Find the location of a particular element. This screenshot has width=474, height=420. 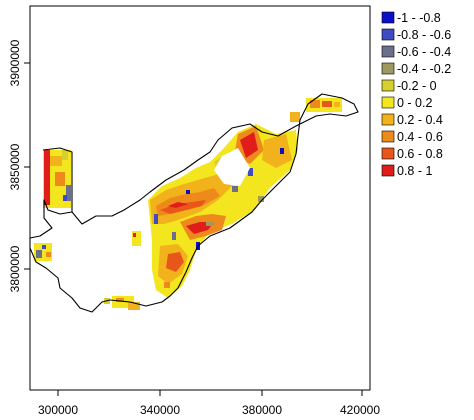

x-axis is located at coordinates (210, 393).